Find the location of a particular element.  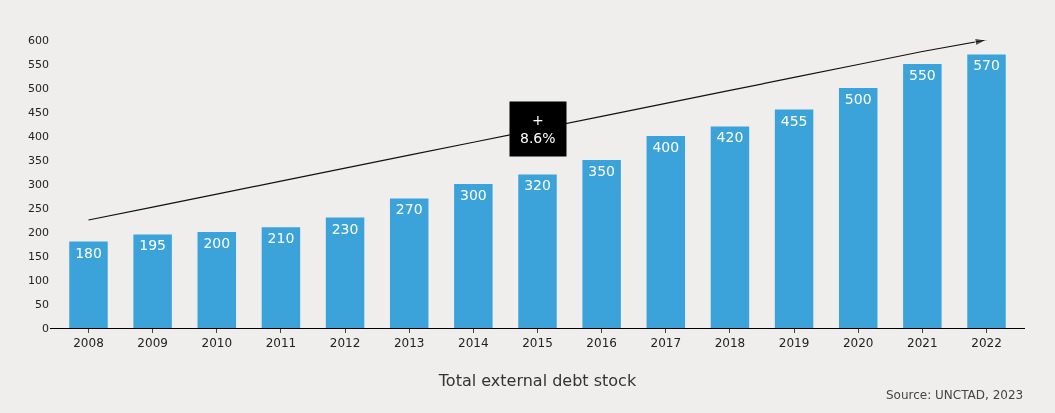

x-tick-label: 2021 is located at coordinates (922, 343).